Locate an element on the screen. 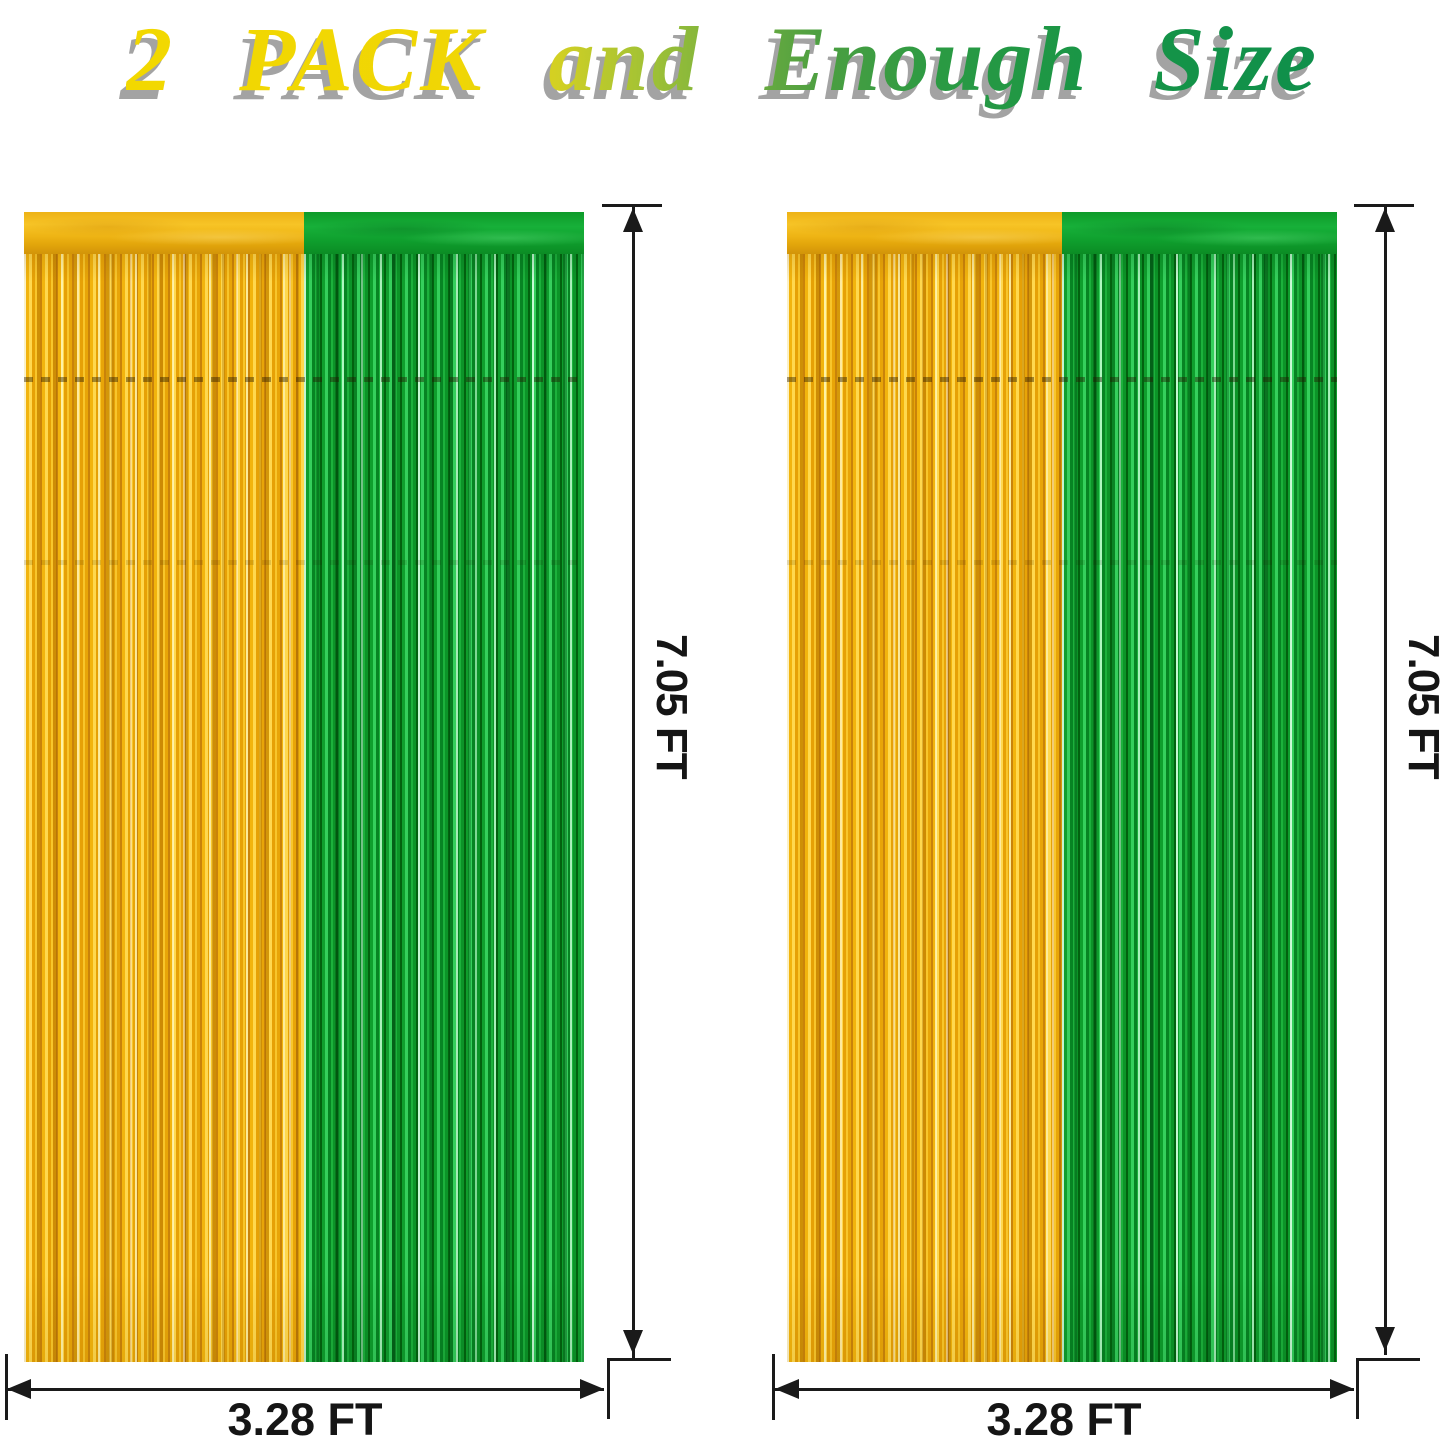  page-title-text: 2 PACK and Enough Size is located at coordinates (722, 59).